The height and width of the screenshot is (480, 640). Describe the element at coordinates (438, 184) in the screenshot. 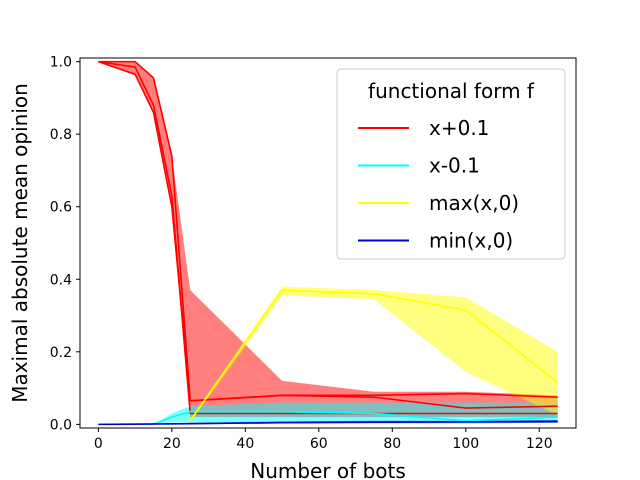

I see `legend-items: x+0.1 x-0.1 max(x,0) min(x,0)` at that location.